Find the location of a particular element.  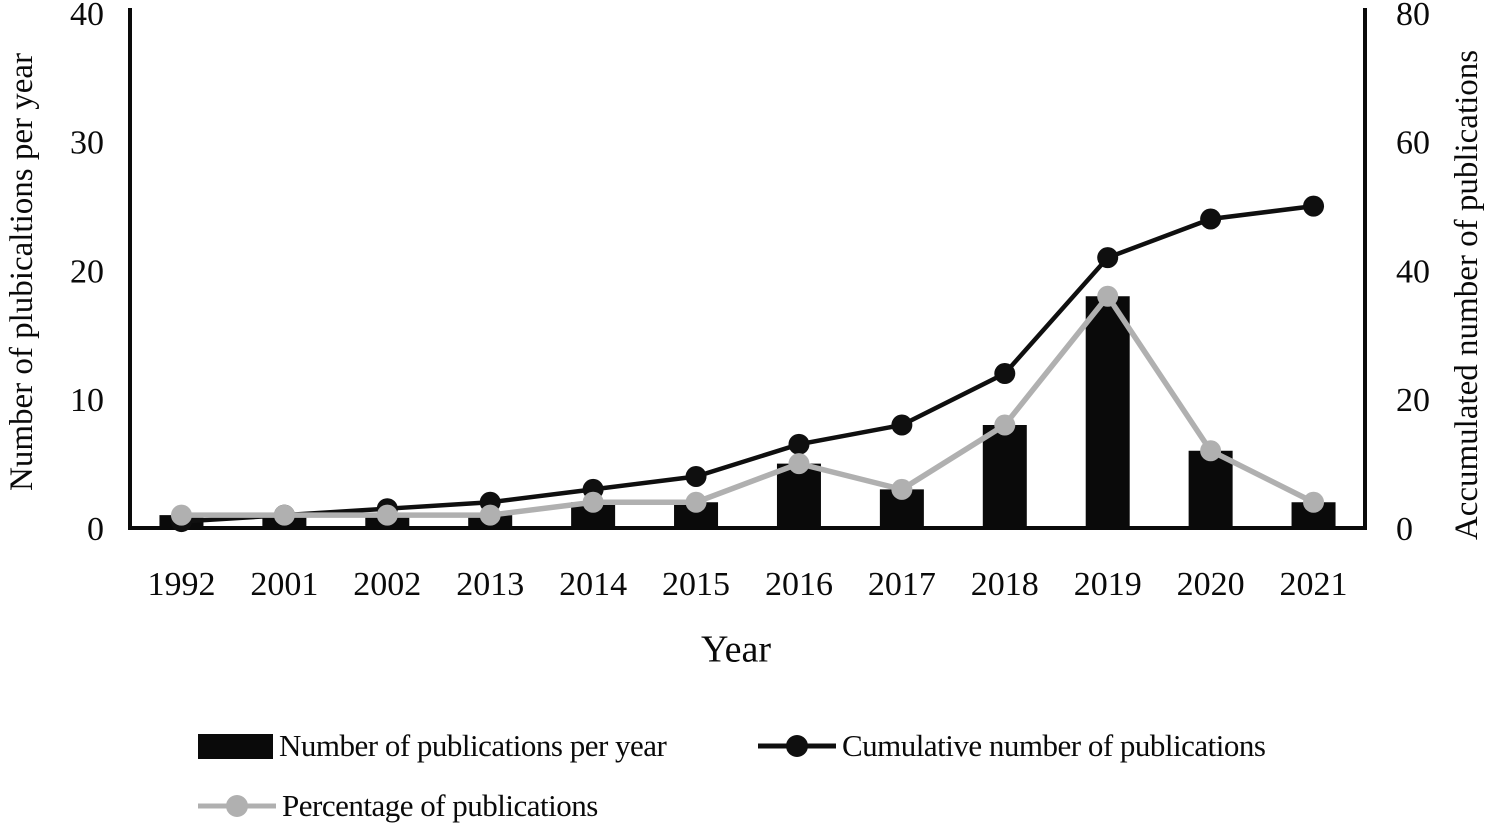

right-tick-label: 20 is located at coordinates (1413, 400).